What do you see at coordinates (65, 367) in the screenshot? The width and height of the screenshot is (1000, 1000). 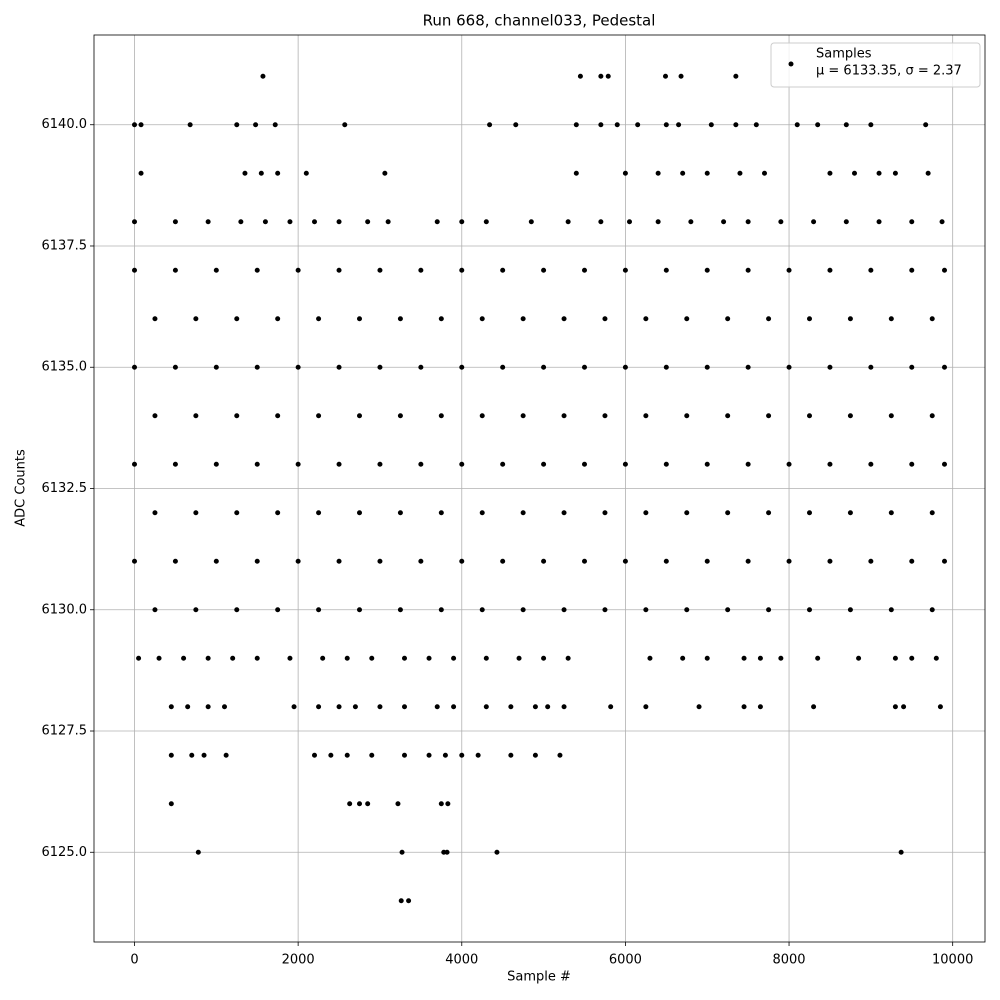 I see `y-tick-label: 6135.0` at bounding box center [65, 367].